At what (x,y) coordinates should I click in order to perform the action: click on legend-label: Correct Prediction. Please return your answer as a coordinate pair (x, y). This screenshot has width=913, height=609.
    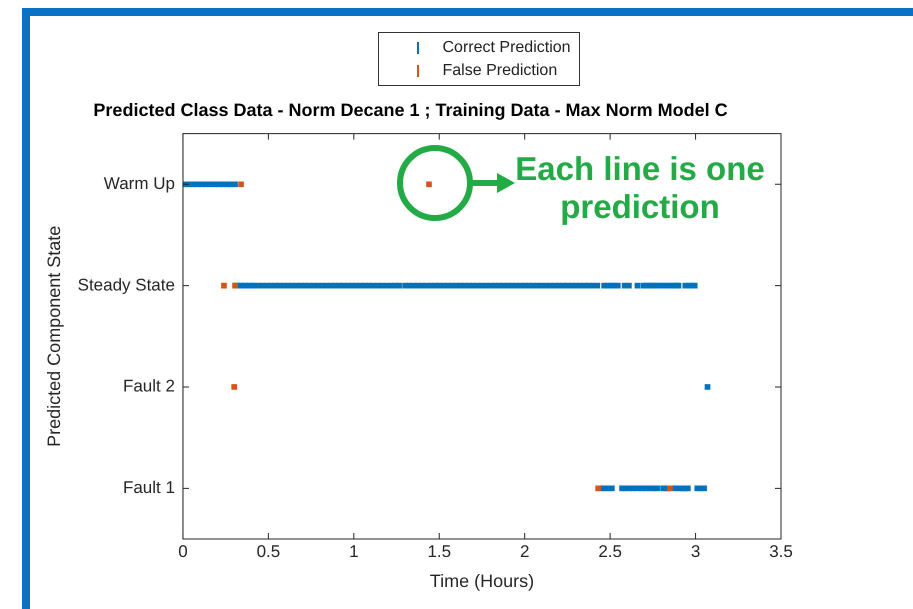
    Looking at the image, I should click on (506, 47).